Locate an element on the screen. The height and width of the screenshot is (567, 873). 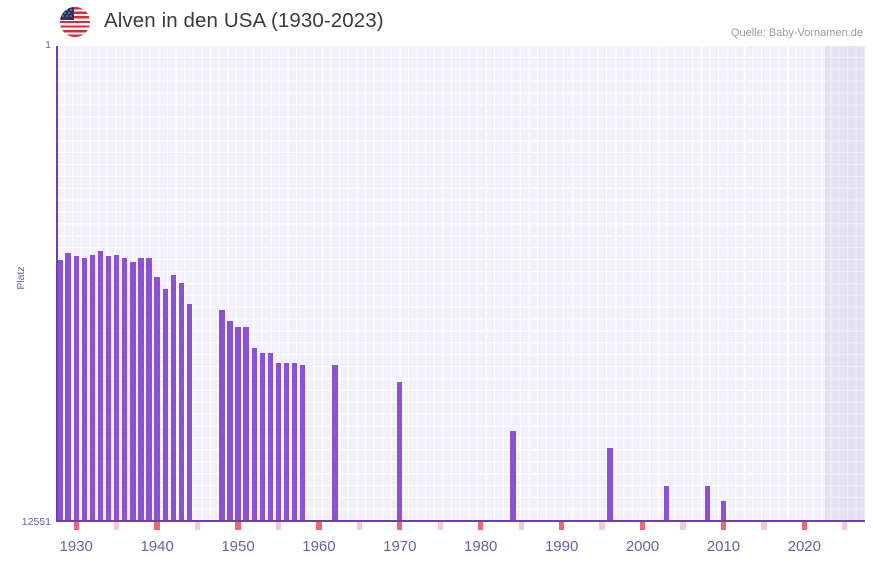
x-tick-label: 1940 is located at coordinates (157, 546).